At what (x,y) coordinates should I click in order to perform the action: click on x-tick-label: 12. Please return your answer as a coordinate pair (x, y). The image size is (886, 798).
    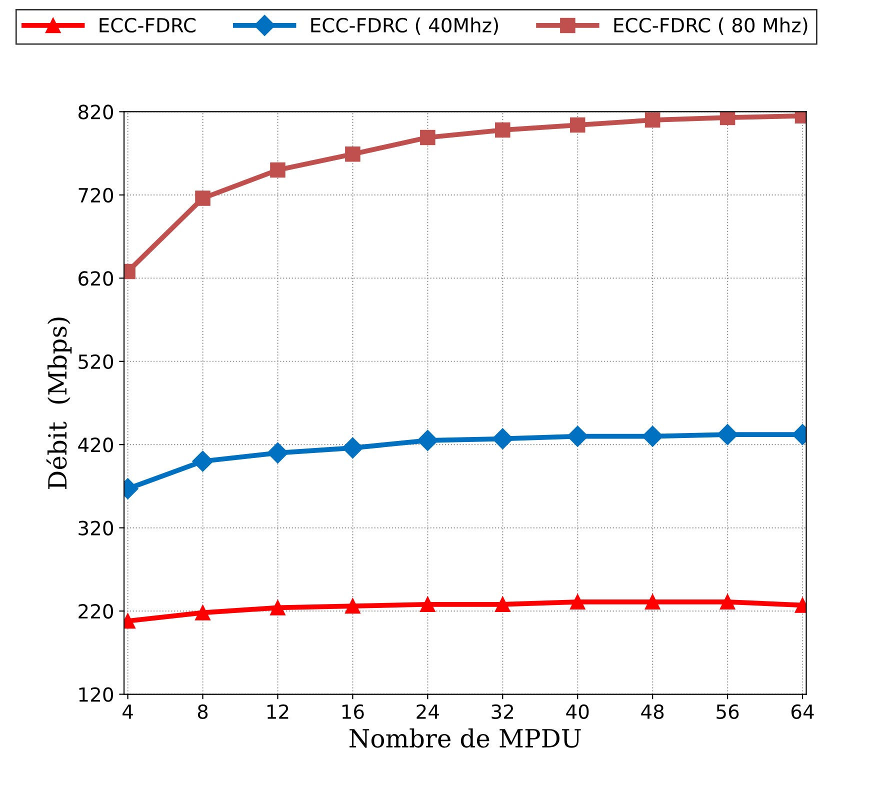
    Looking at the image, I should click on (277, 711).